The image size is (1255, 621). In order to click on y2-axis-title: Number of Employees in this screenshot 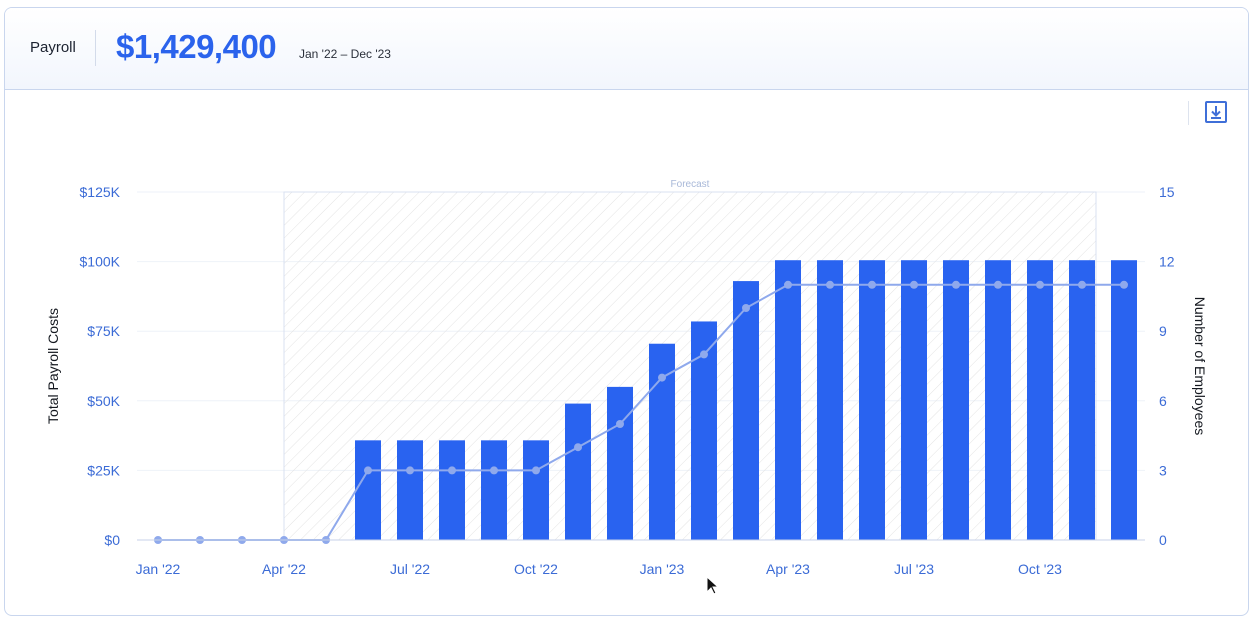, I will do `click(1200, 366)`.